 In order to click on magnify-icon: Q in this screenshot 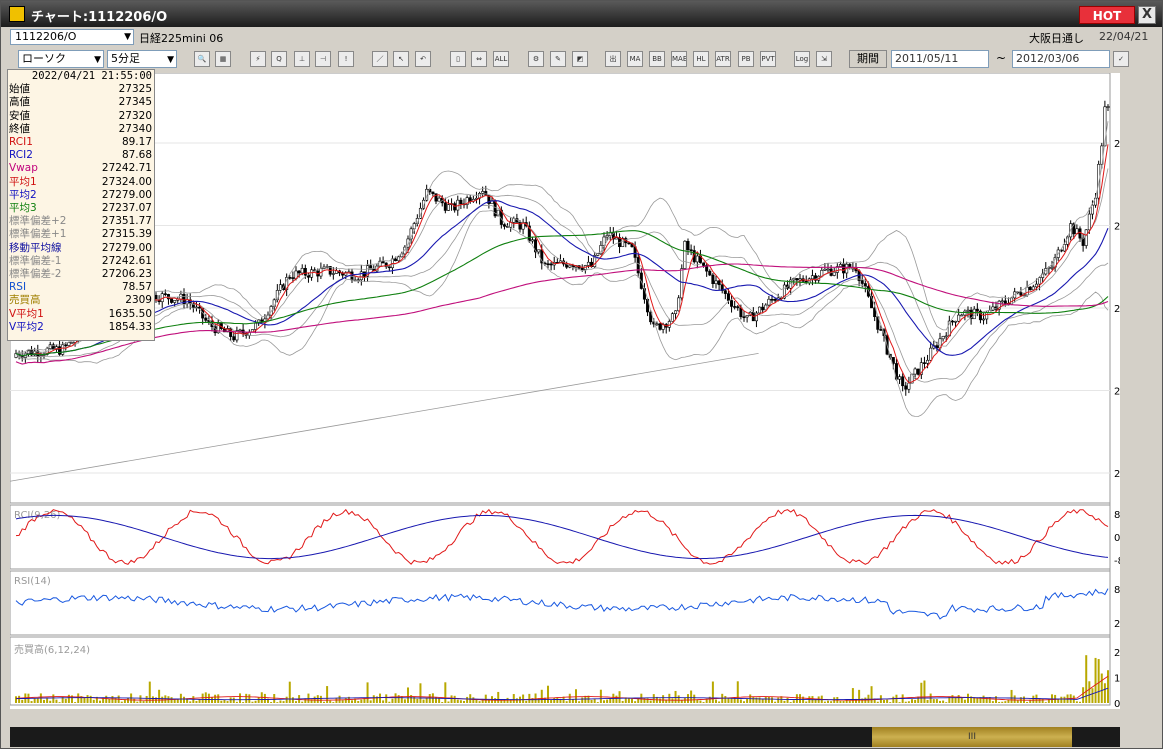, I will do `click(279, 59)`.